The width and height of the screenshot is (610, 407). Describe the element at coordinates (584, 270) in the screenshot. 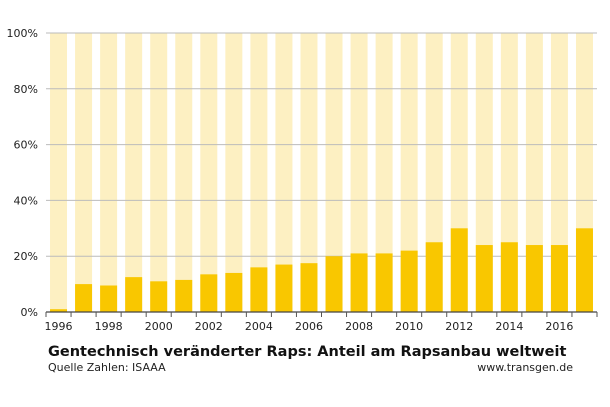

I see `bar-2017` at that location.